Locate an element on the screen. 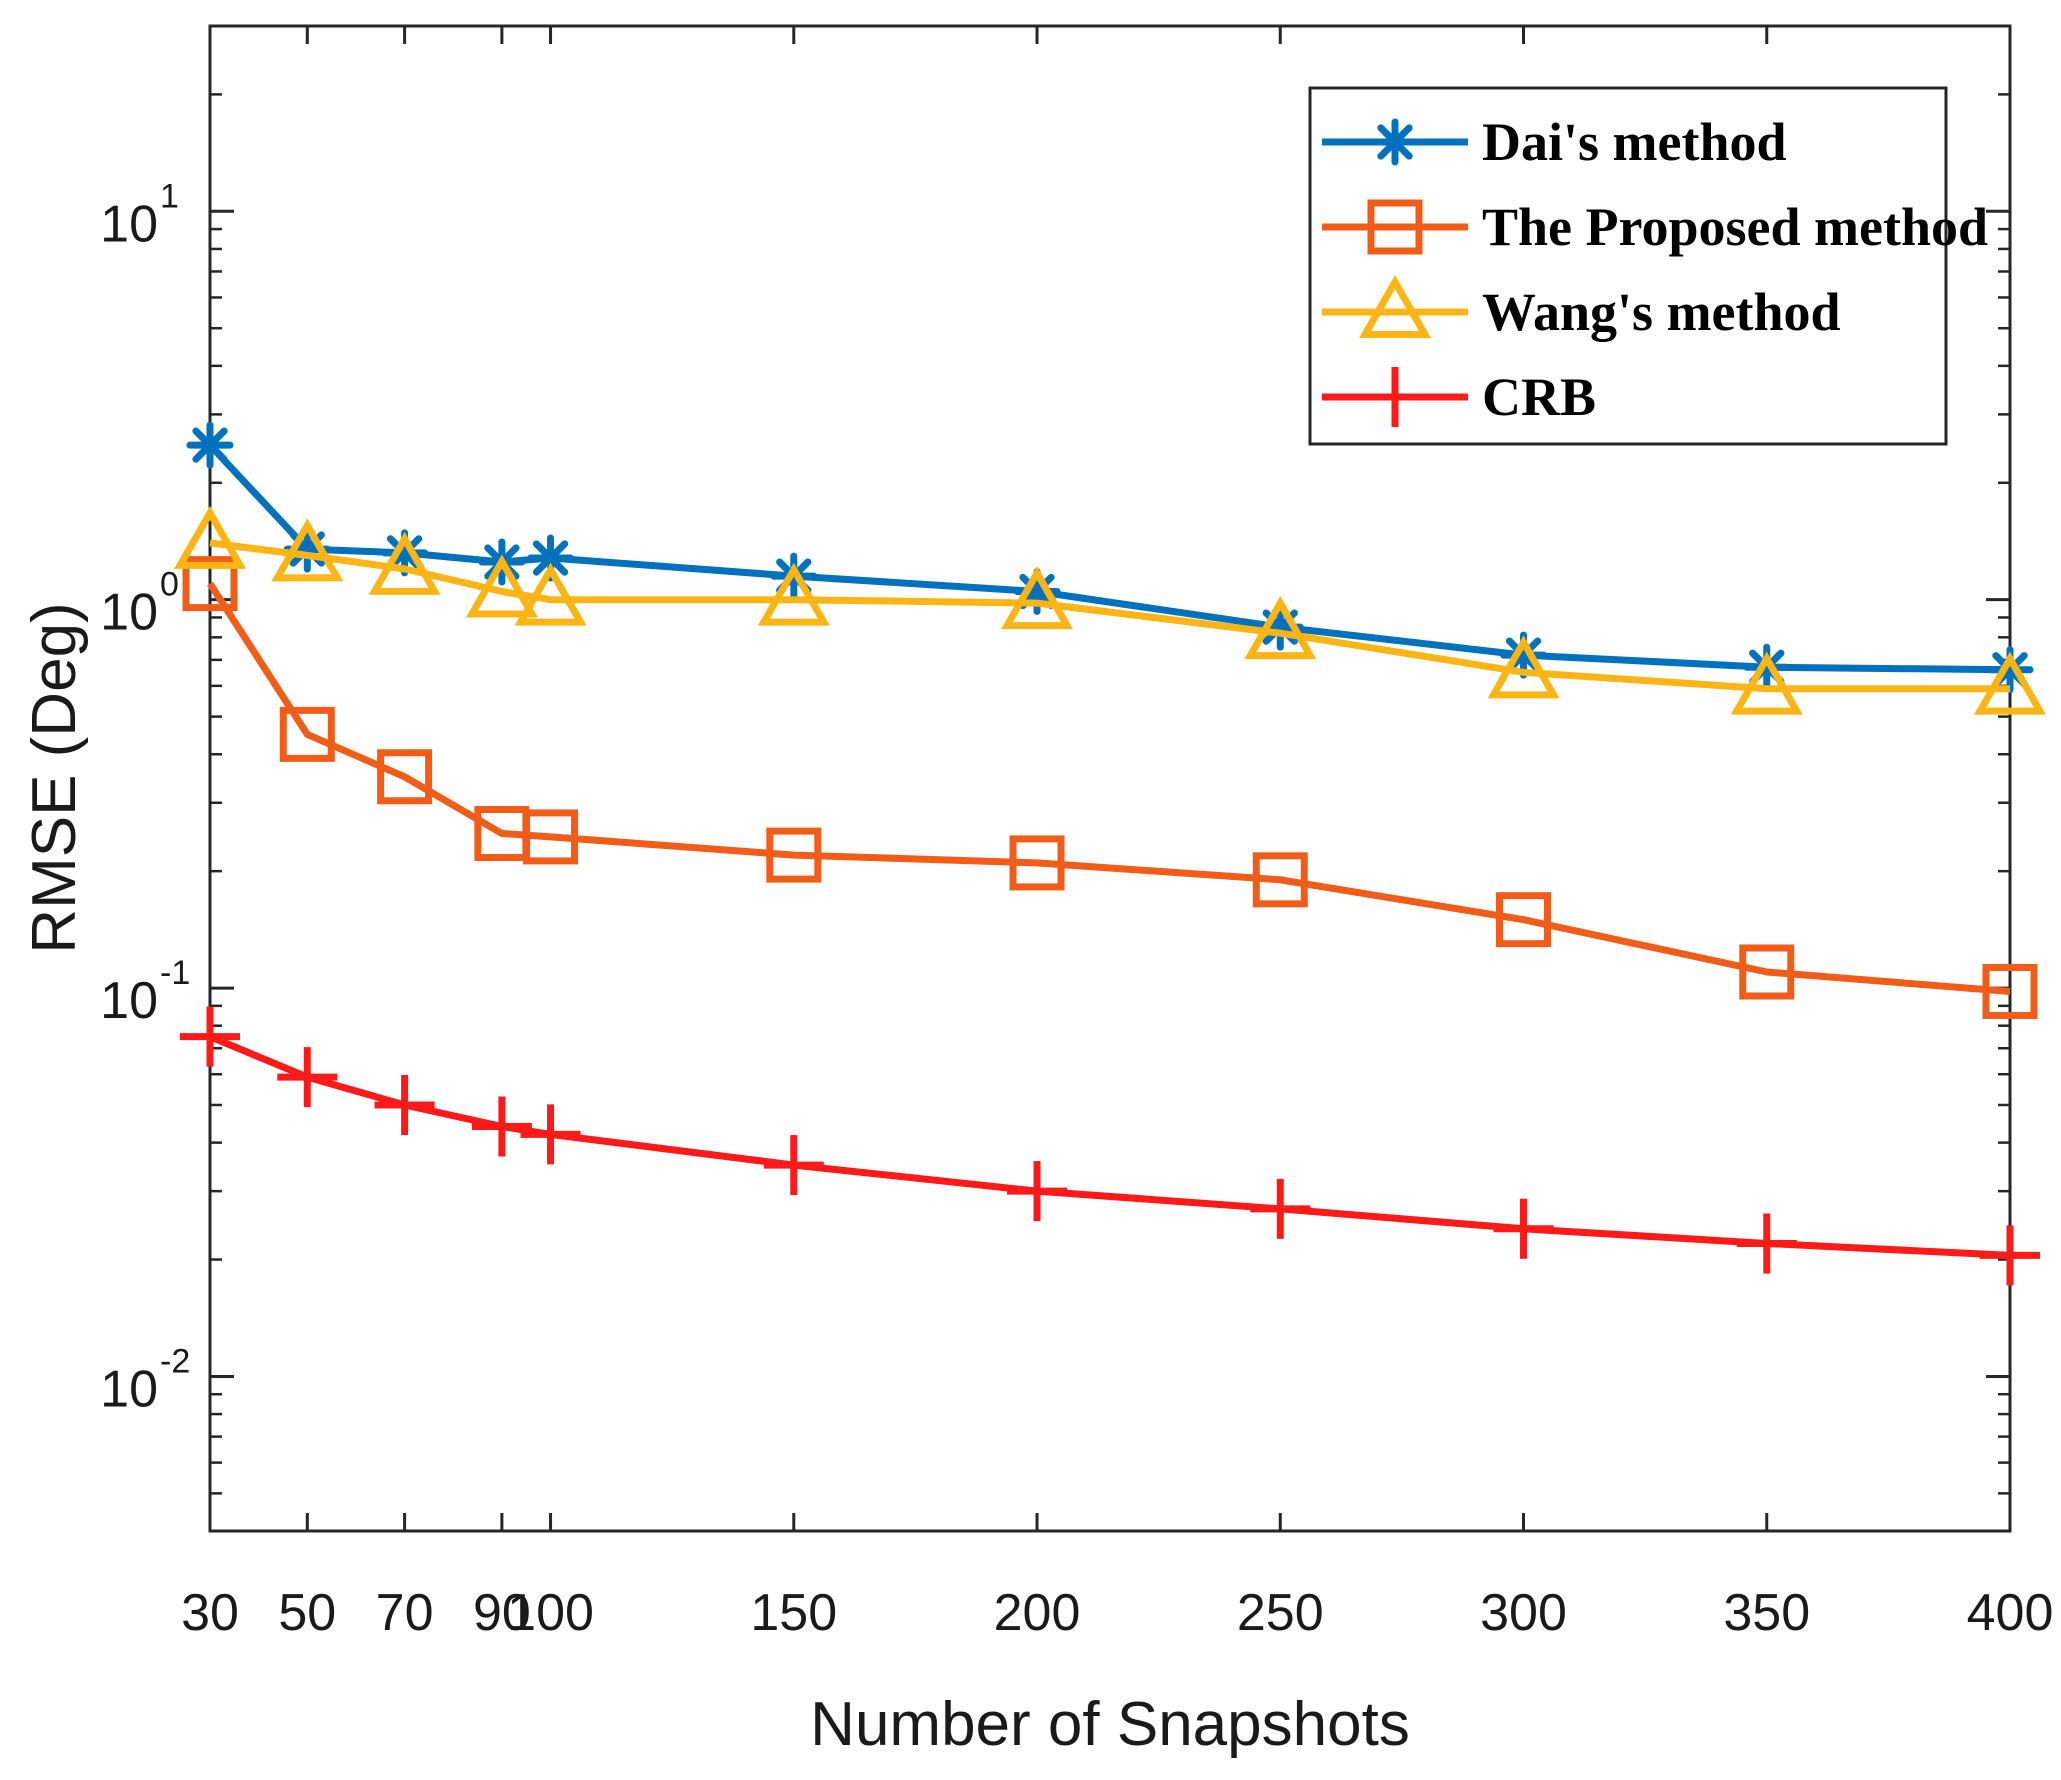 Image resolution: width=2061 pixels, height=1780 pixels. y-tick-label-exponent: -1 is located at coordinates (175, 973).